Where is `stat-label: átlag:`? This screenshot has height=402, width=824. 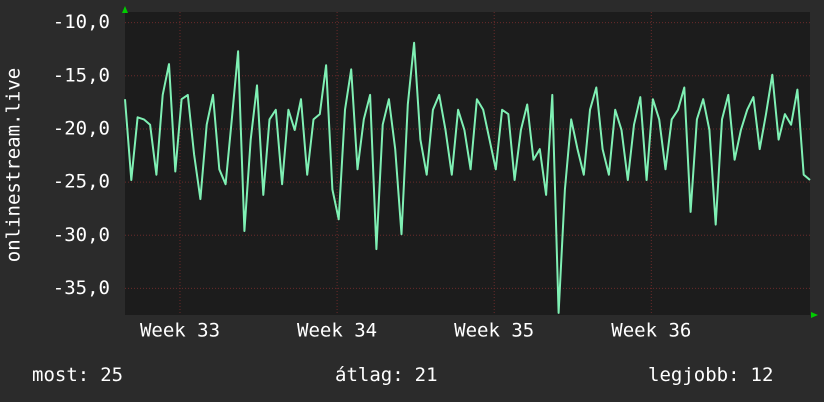
stat-label: átlag: is located at coordinates (369, 375).